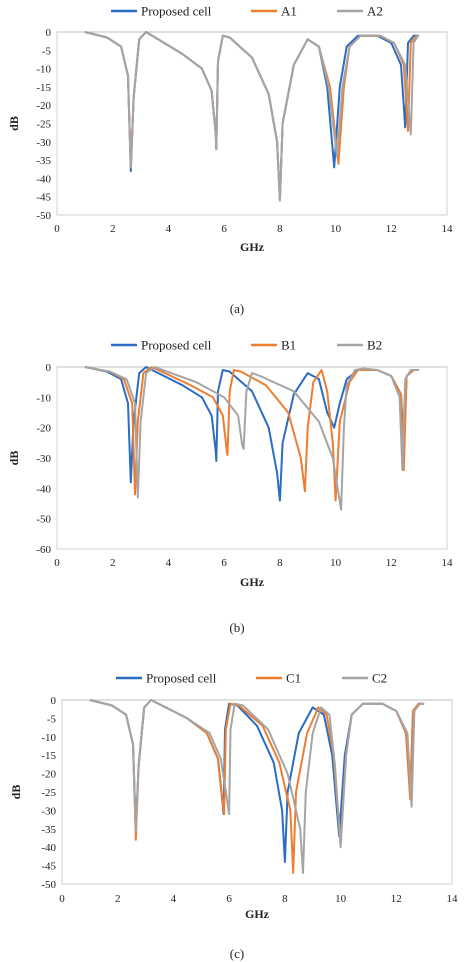 This screenshot has height=962, width=474. I want to click on legend-label: C2, so click(379, 678).